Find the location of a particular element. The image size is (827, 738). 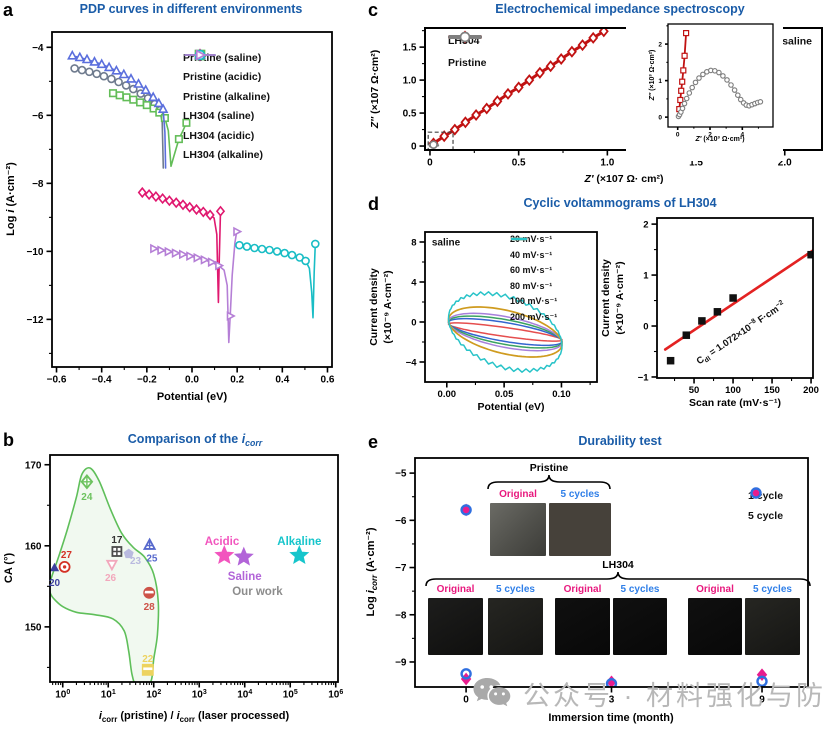

tick-labels: 50 100 150 200 −1 0 1 2 is located at coordinates (728, 308).